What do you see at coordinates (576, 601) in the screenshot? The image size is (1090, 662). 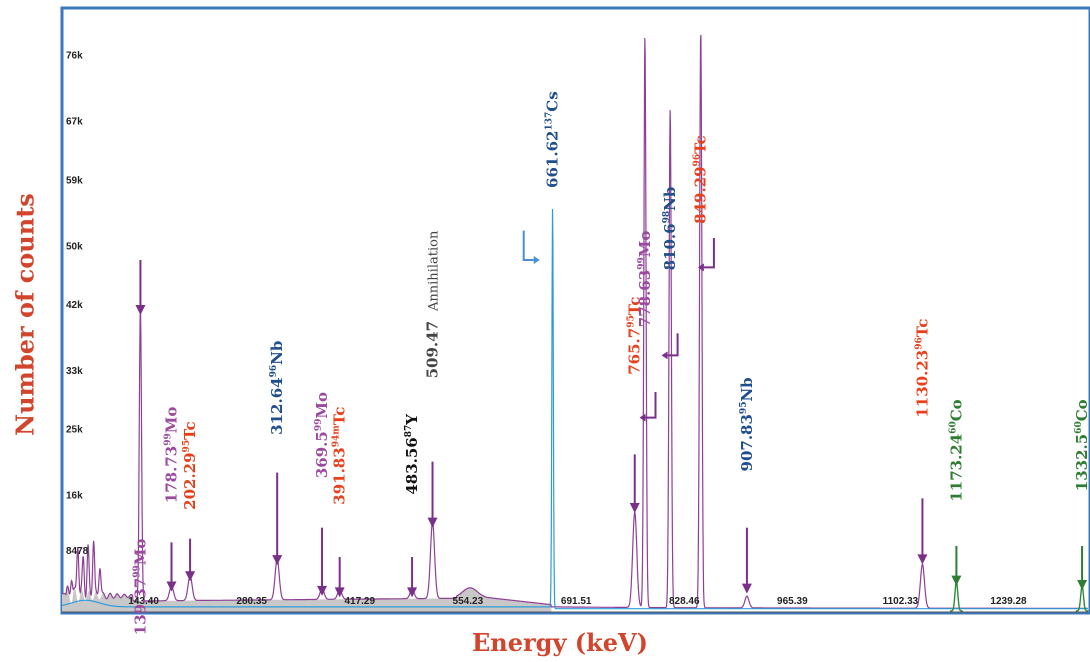 I see `x-tick-label: 691.51` at bounding box center [576, 601].